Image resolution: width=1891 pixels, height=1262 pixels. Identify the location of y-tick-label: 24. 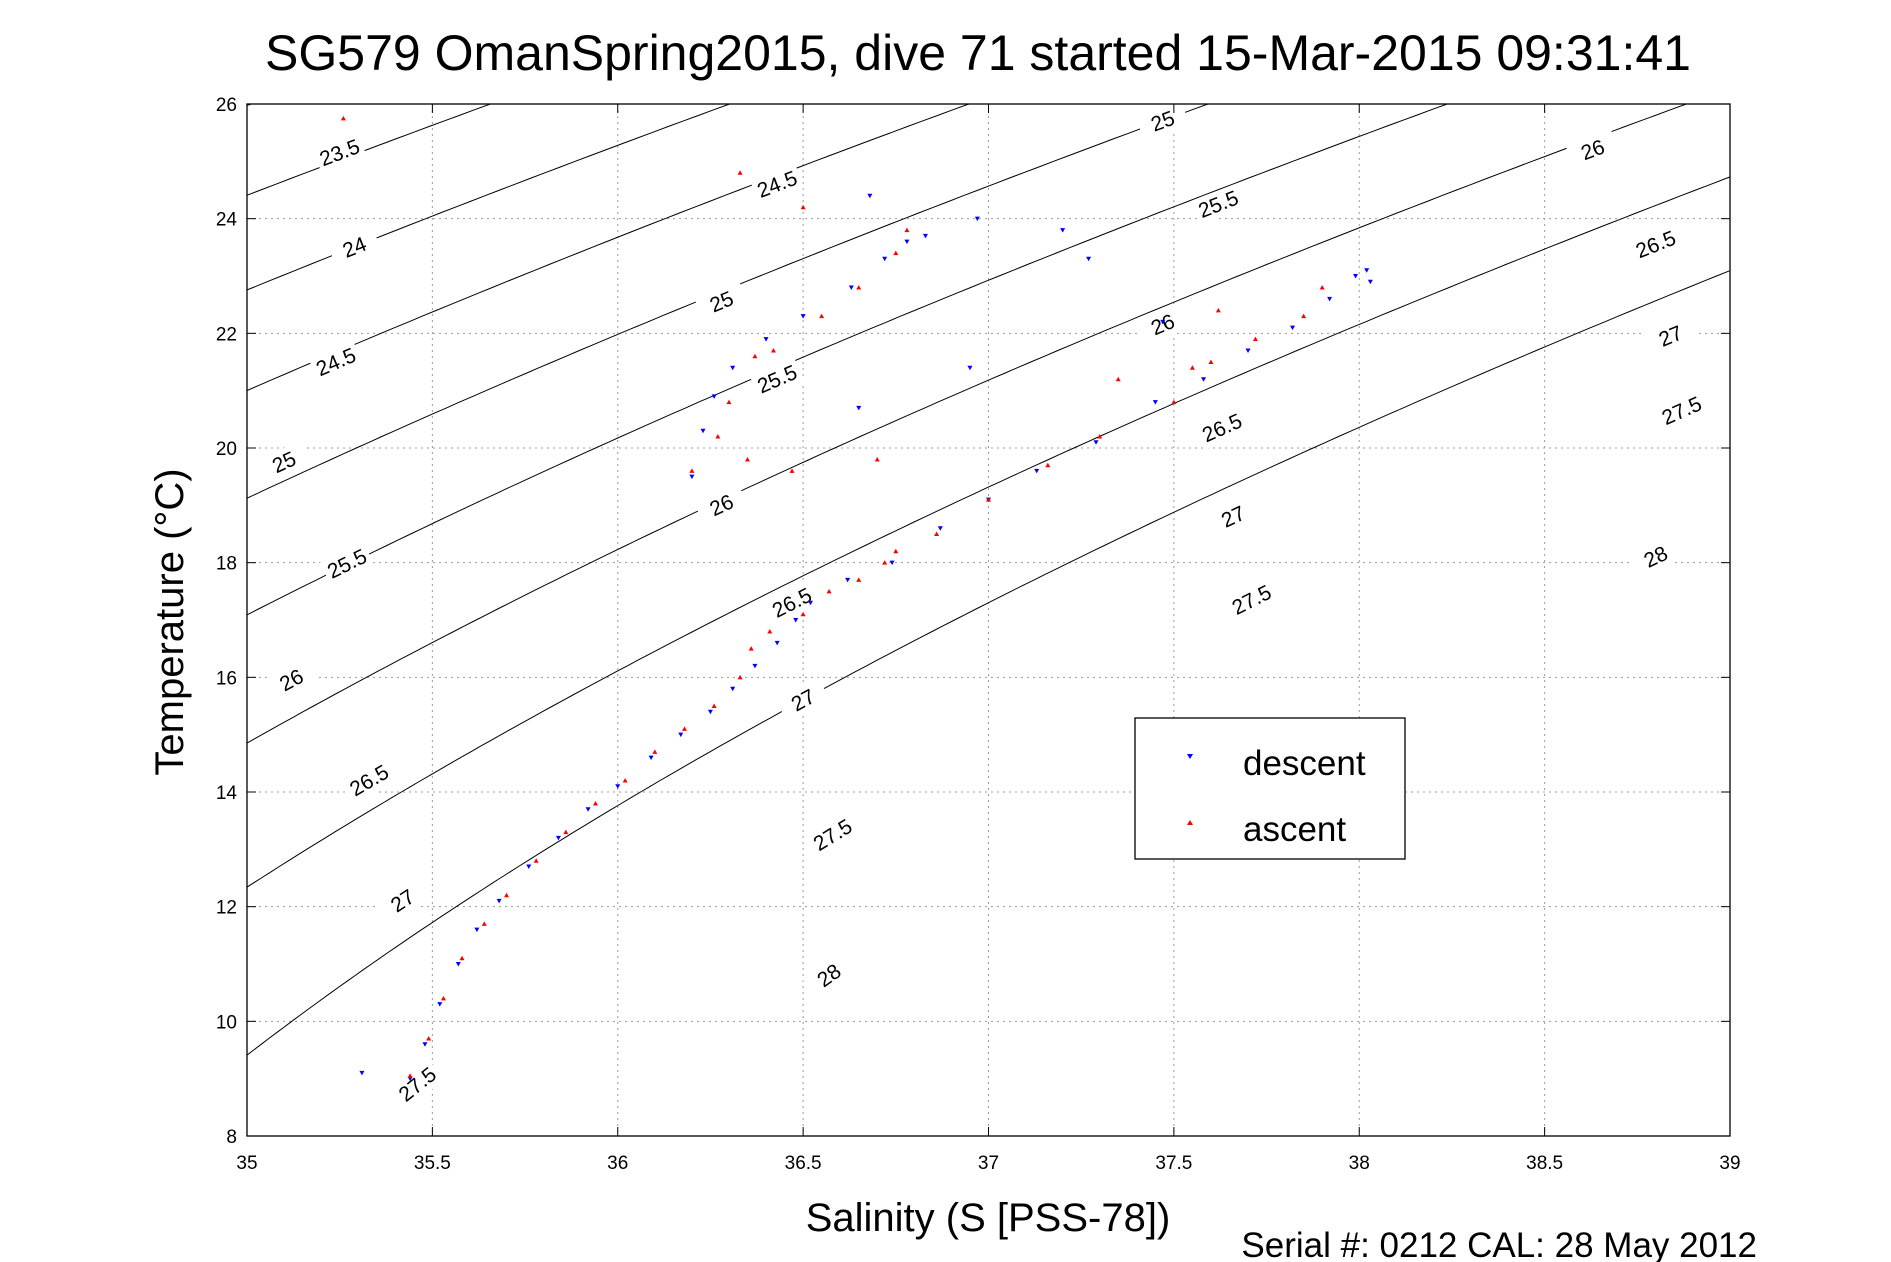
(227, 220).